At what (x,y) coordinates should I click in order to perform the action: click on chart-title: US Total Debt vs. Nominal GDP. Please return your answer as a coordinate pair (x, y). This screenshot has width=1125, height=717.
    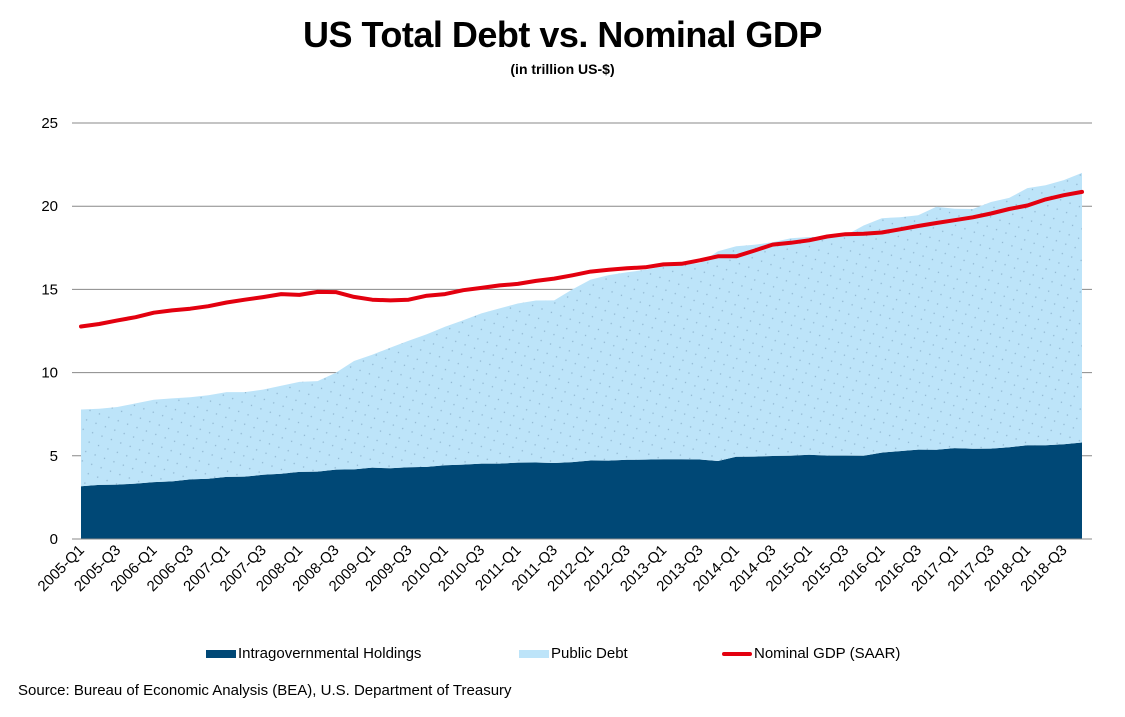
    Looking at the image, I should click on (562, 34).